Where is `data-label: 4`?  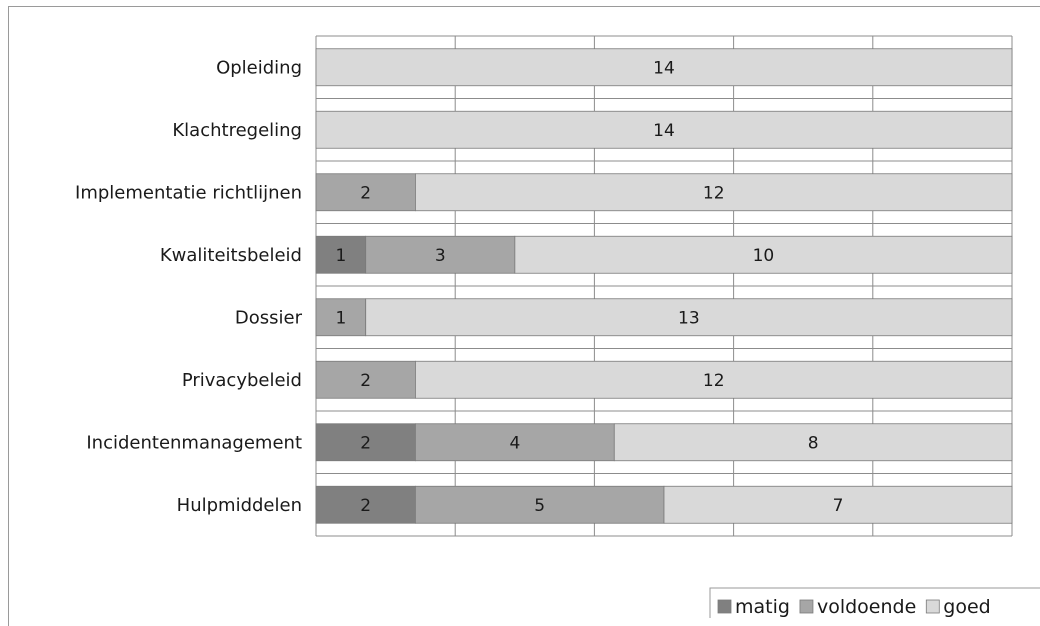
data-label: 4 is located at coordinates (514, 443).